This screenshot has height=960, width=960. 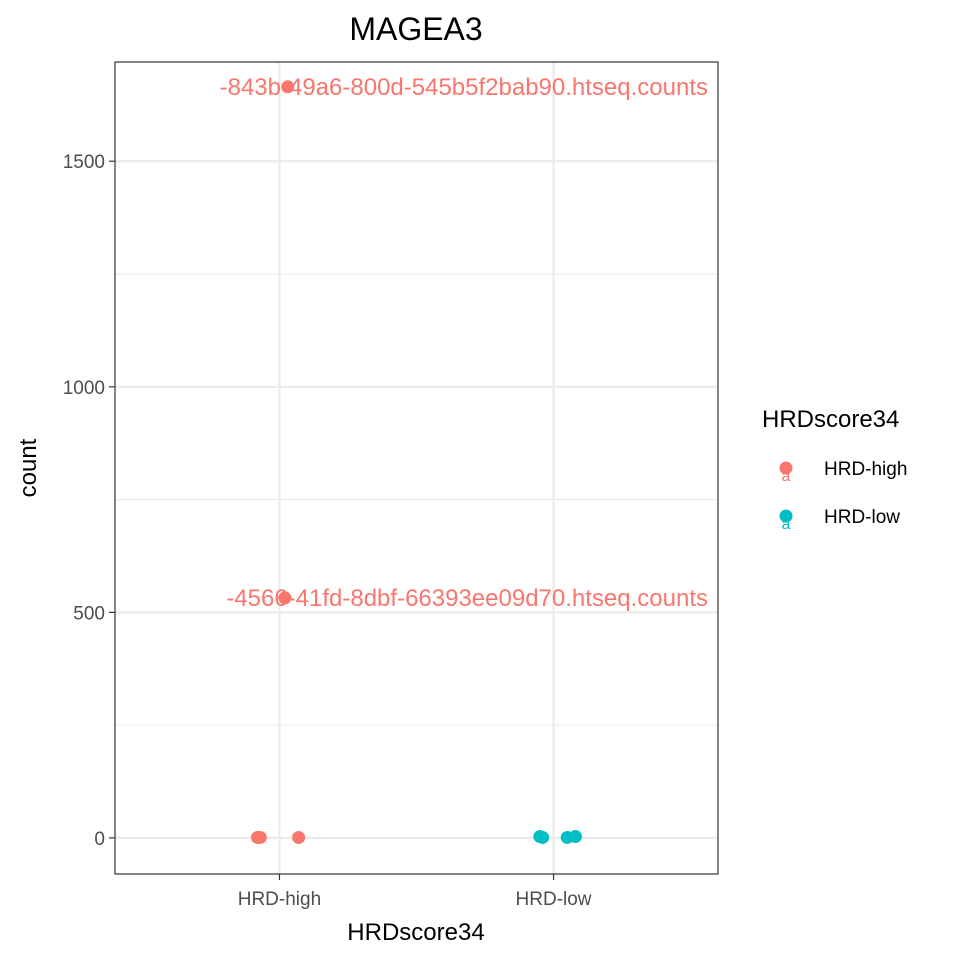 I want to click on legend-entry: a HRD-high, so click(x=843, y=472).